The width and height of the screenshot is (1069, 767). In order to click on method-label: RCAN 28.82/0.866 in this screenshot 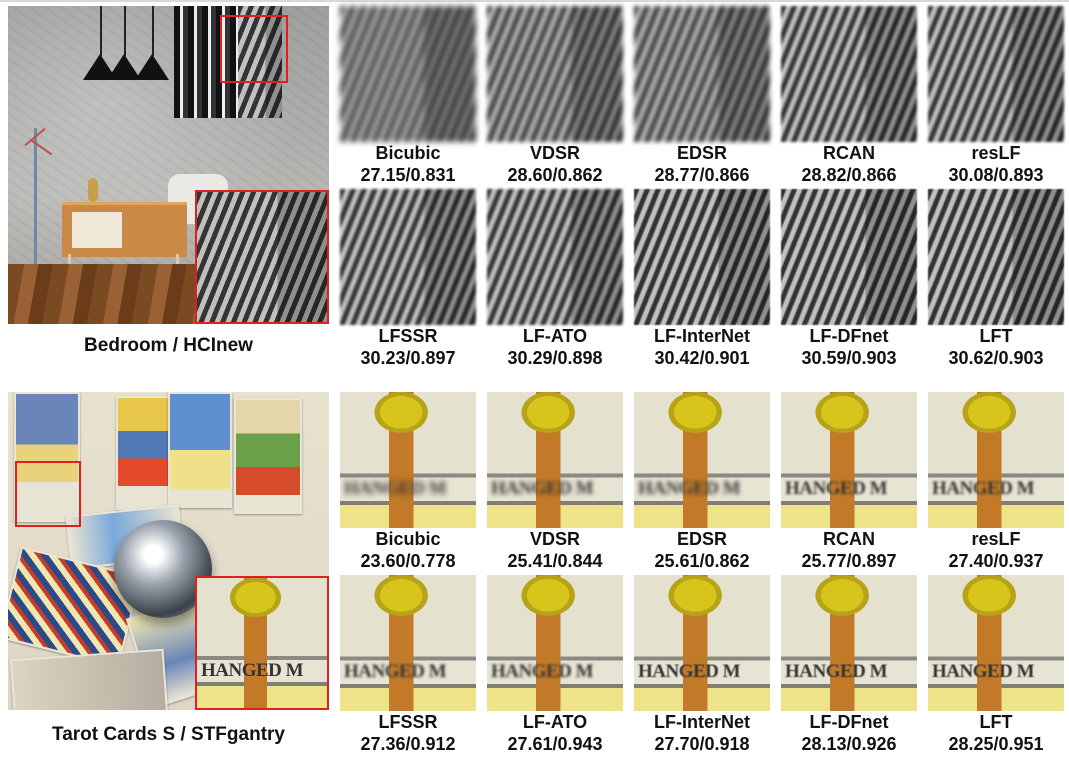, I will do `click(849, 164)`.